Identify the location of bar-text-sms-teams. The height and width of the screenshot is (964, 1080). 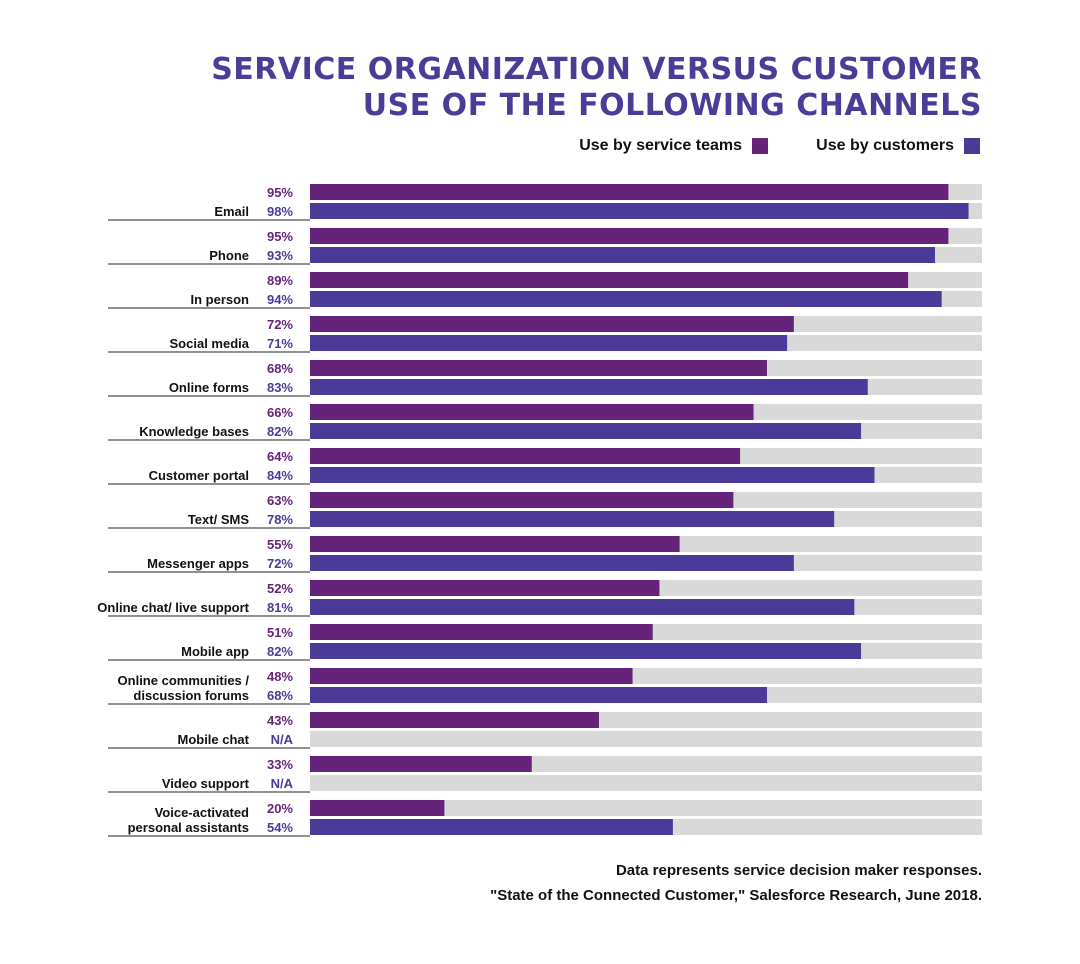
(522, 500).